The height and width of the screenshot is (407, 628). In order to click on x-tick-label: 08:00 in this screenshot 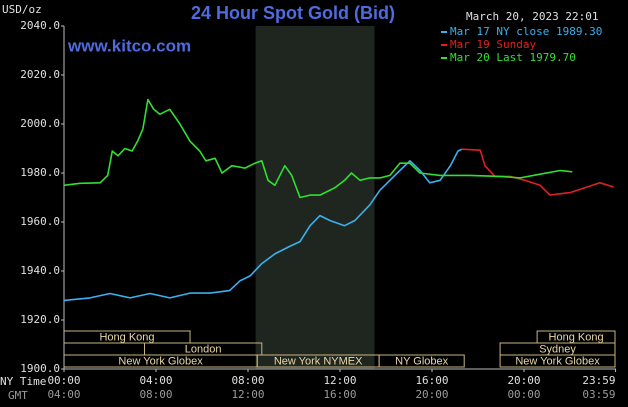, I will do `click(247, 380)`.